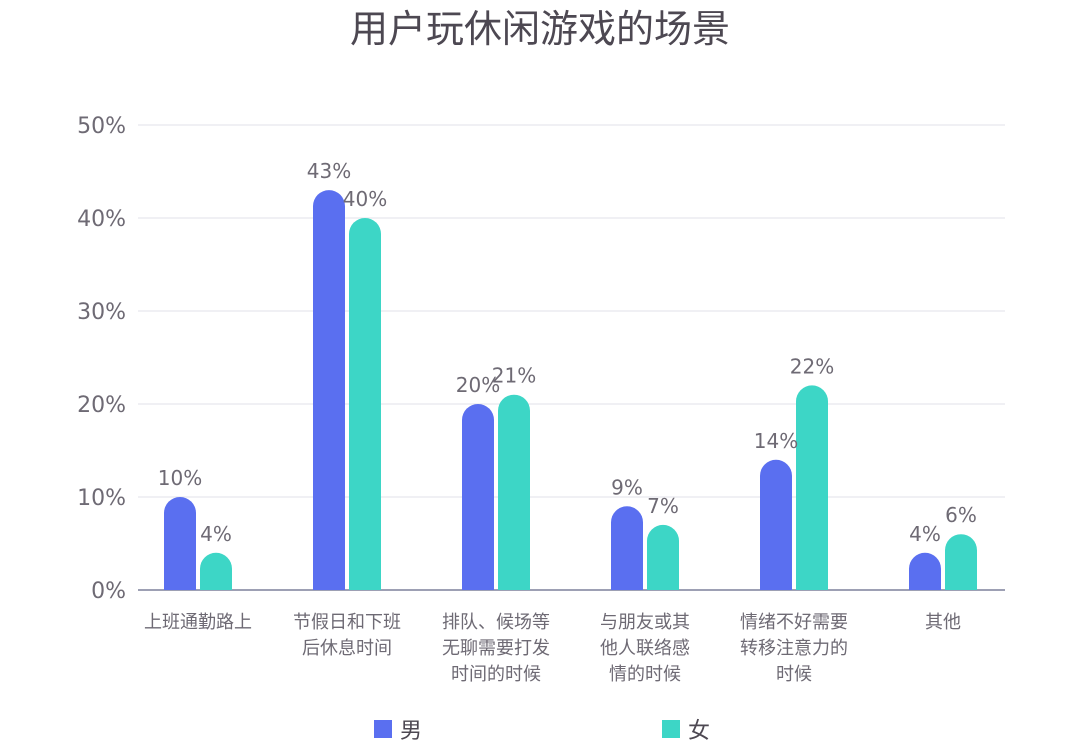 The image size is (1080, 750). I want to click on chart-title: 用户玩休闲游戏的场景, so click(540, 29).